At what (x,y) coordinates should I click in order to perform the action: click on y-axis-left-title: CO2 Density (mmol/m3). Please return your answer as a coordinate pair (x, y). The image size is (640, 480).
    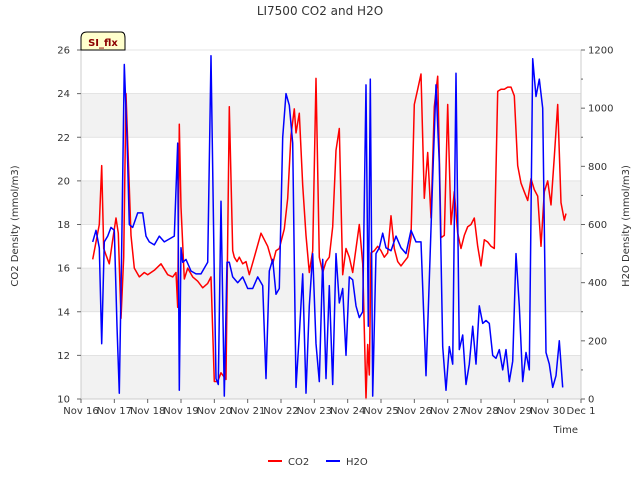
    Looking at the image, I should click on (15, 225).